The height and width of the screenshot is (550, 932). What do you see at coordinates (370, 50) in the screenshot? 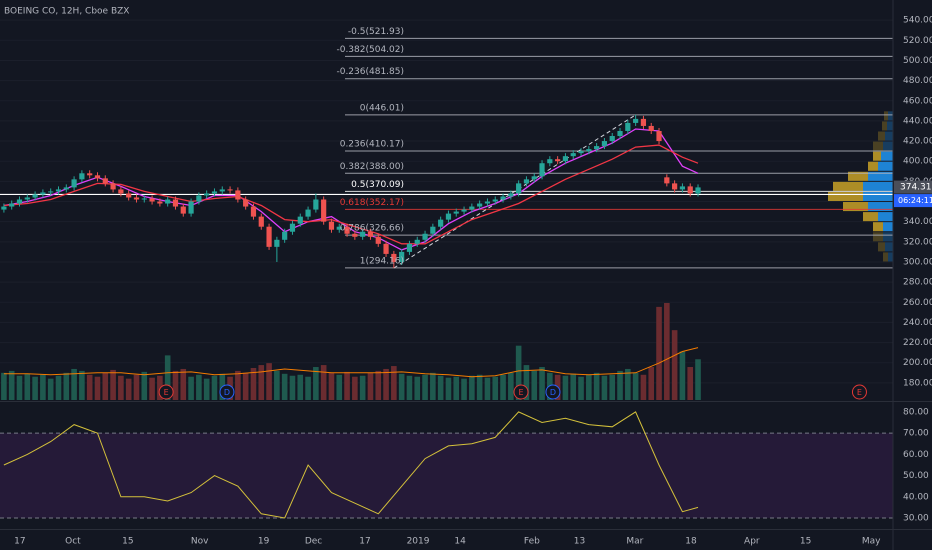
I see `fib-label: -0.382(504.02)` at bounding box center [370, 50].